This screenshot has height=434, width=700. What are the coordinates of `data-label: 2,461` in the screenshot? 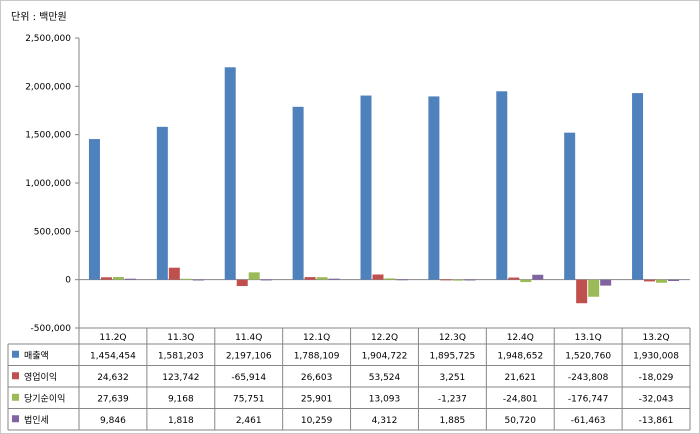 It's located at (249, 421).